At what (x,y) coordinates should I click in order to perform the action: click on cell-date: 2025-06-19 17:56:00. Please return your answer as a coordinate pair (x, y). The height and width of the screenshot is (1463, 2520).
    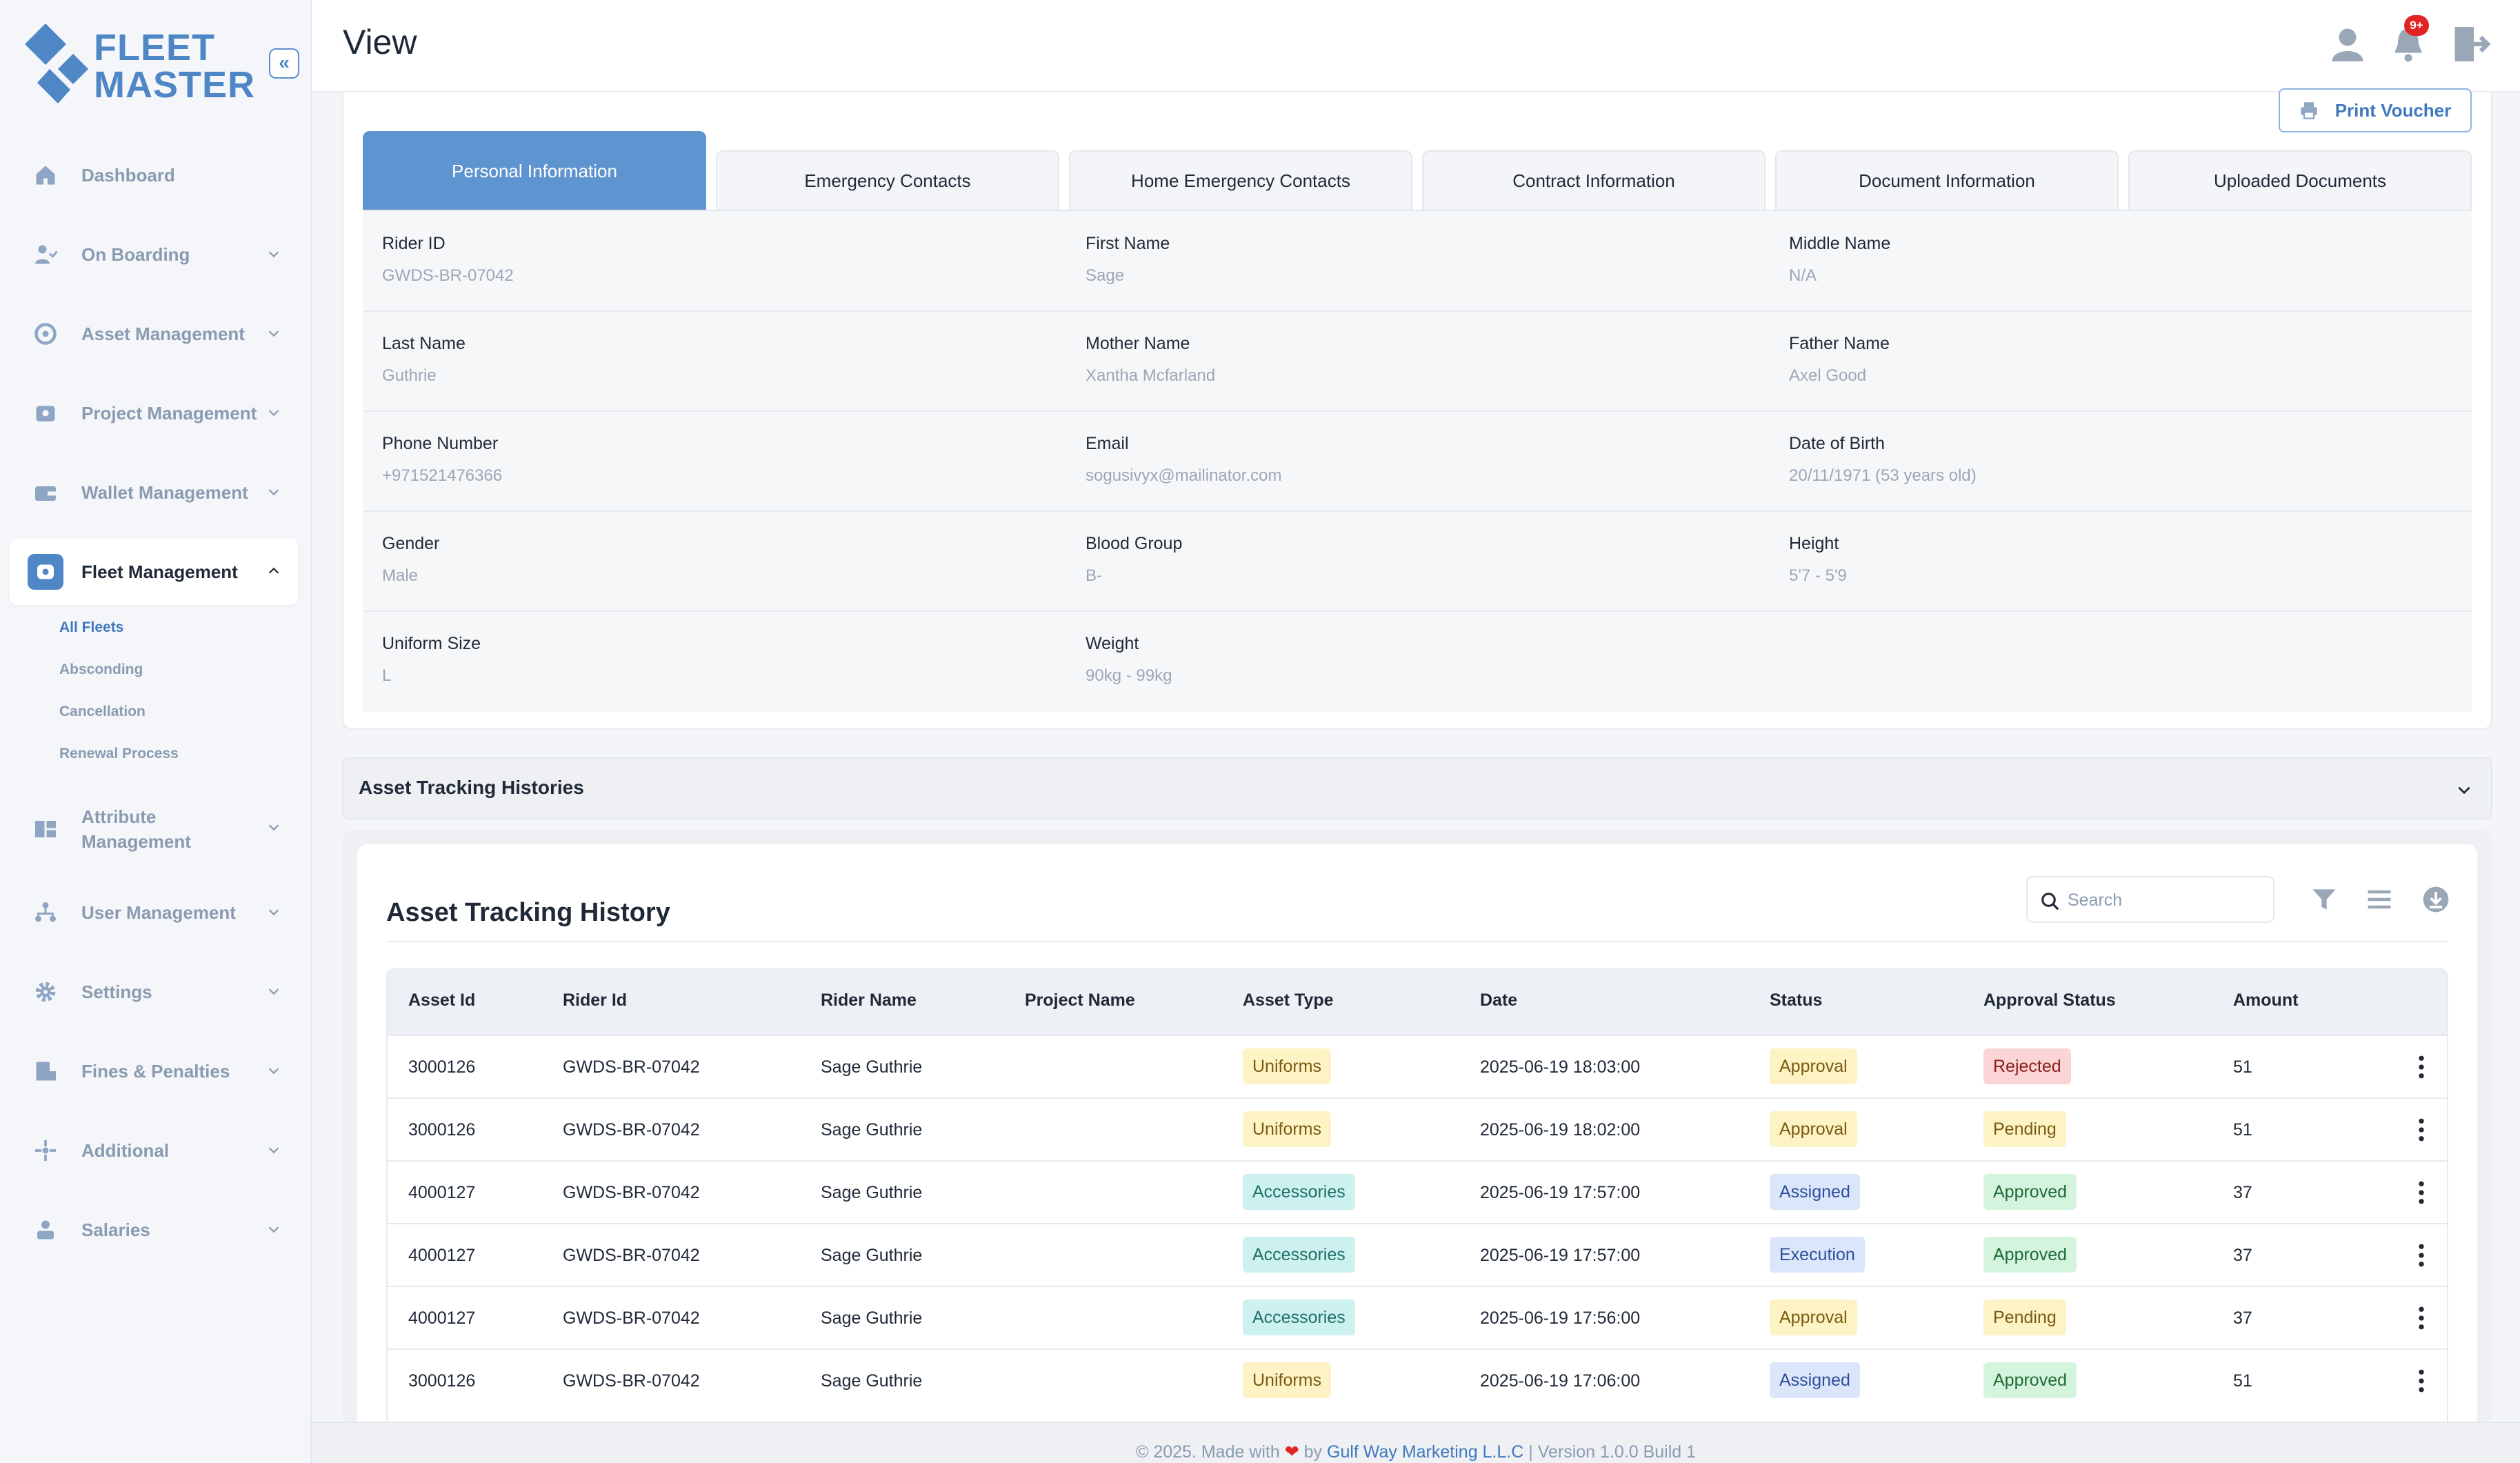
    Looking at the image, I should click on (1560, 1318).